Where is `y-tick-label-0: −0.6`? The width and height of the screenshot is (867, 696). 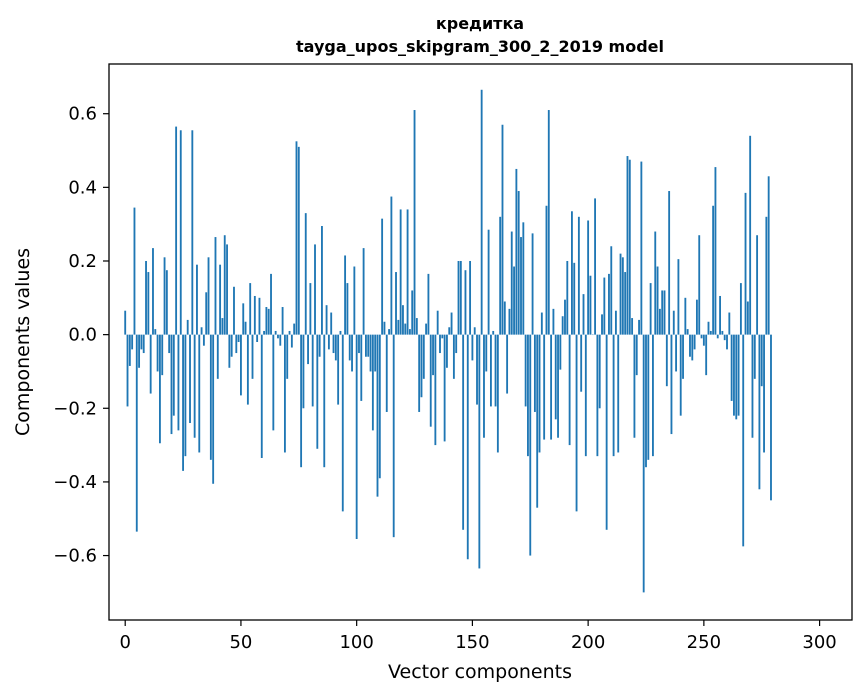 y-tick-label-0: −0.6 is located at coordinates (75, 556).